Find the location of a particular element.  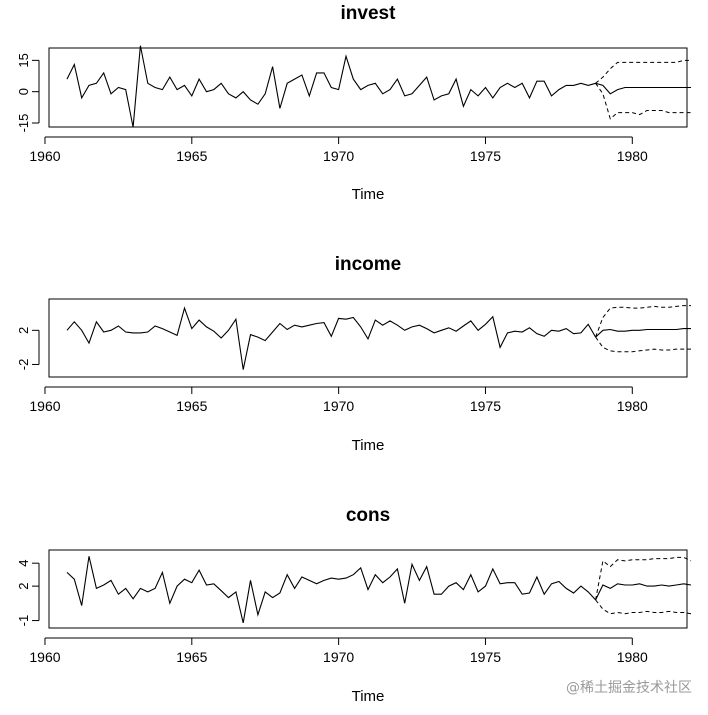

chart-title: cons is located at coordinates (368, 515).